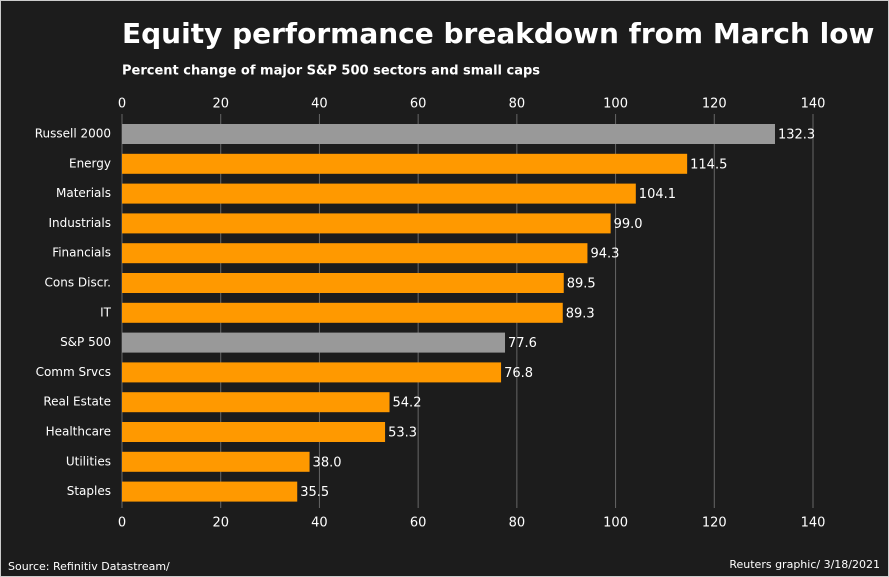 The height and width of the screenshot is (577, 889). Describe the element at coordinates (804, 564) in the screenshot. I see `credit: Reuters graphic/ 3/18/2021` at that location.